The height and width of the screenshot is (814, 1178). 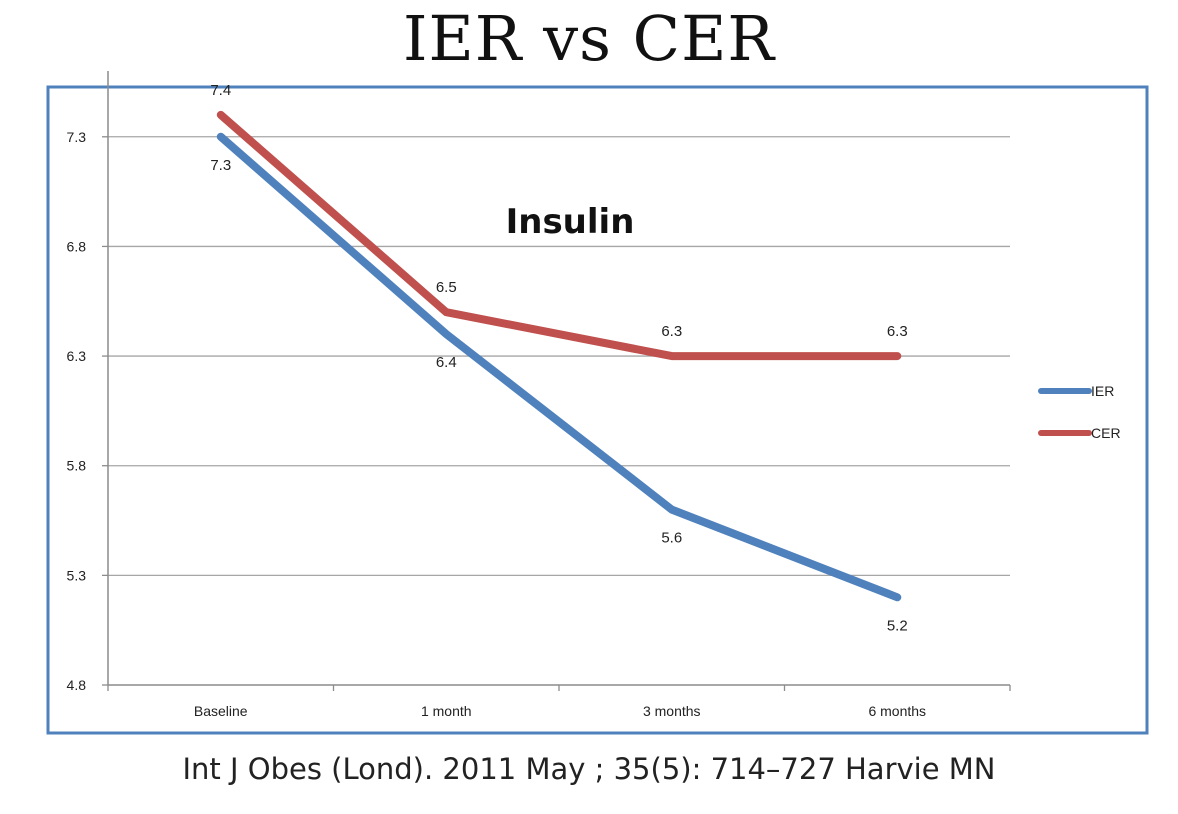 I want to click on data-label-ier: 5.2, so click(x=897, y=625).